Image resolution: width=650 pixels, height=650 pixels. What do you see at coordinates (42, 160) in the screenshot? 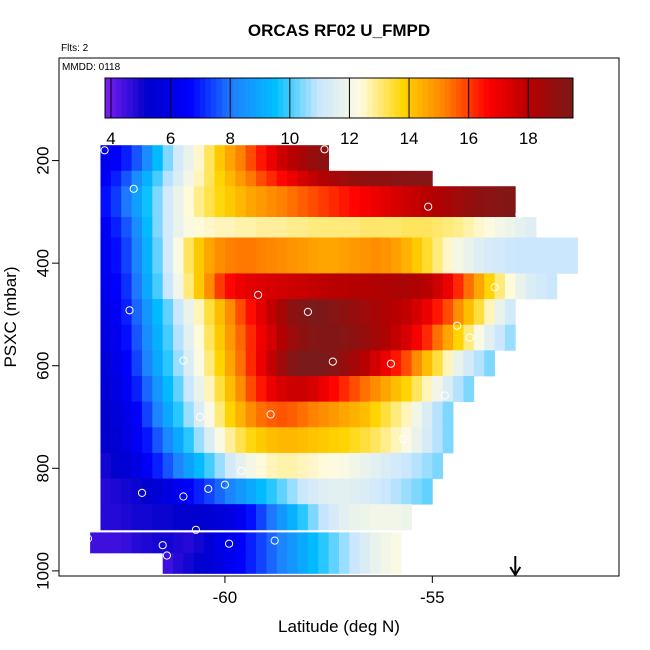
I see `y-tick-label: 200` at bounding box center [42, 160].